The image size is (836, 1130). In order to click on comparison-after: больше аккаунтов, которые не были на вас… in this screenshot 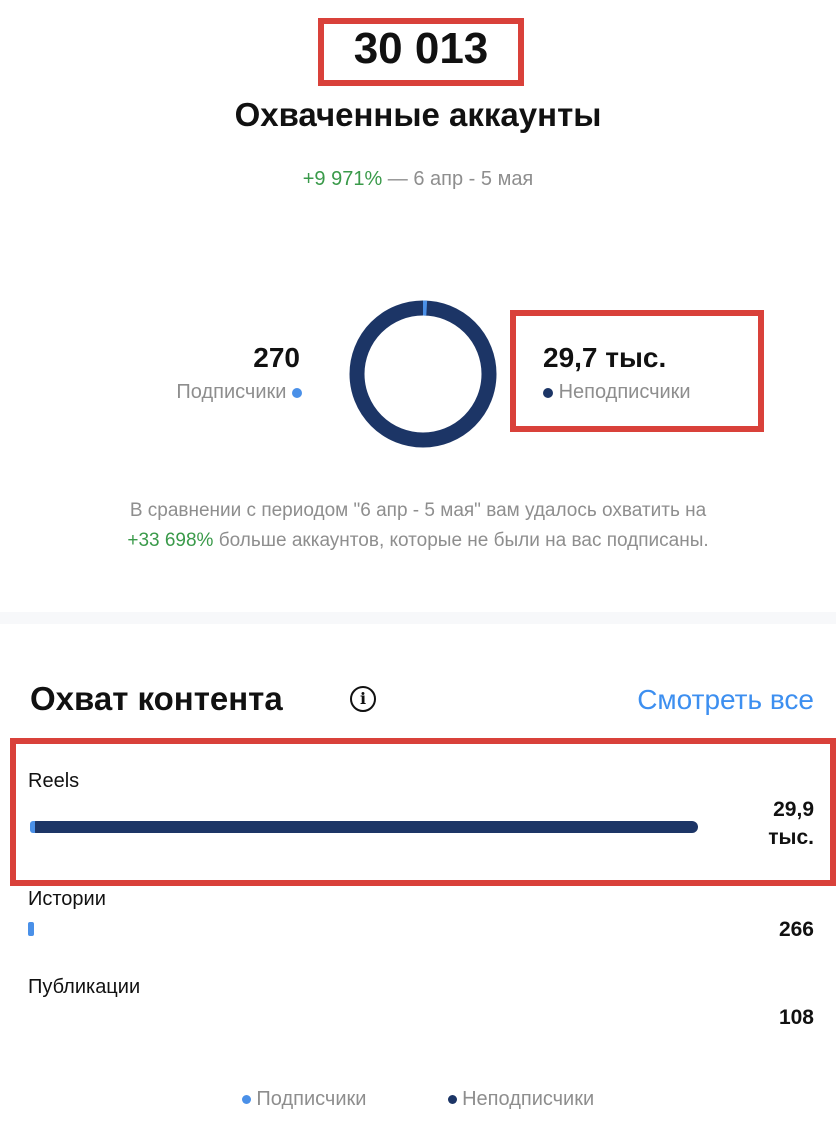, I will do `click(463, 540)`.